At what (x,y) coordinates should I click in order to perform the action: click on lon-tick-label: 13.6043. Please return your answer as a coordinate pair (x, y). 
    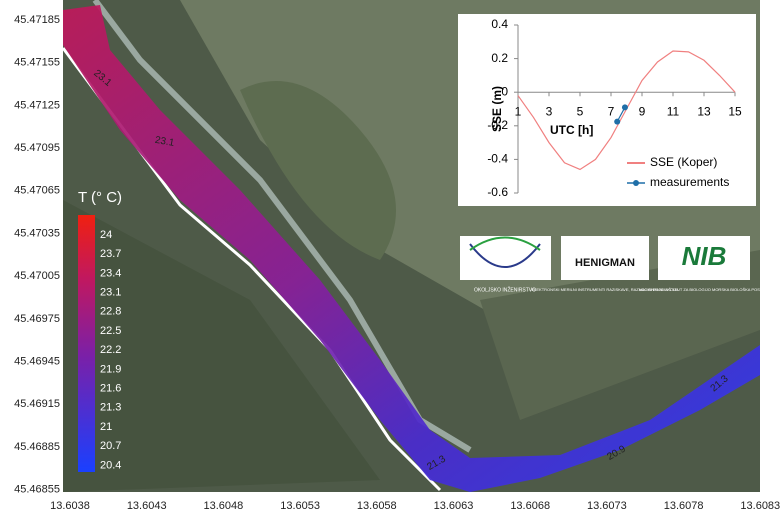
    Looking at the image, I should click on (147, 506).